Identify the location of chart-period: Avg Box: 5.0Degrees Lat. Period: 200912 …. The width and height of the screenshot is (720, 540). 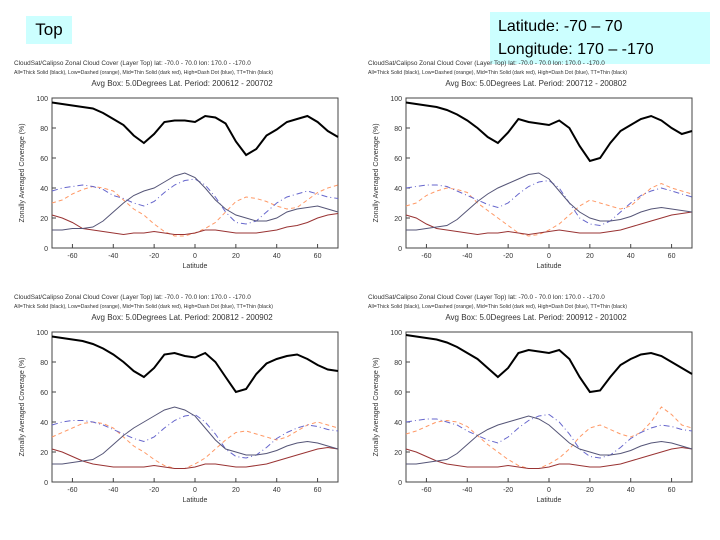
(536, 317).